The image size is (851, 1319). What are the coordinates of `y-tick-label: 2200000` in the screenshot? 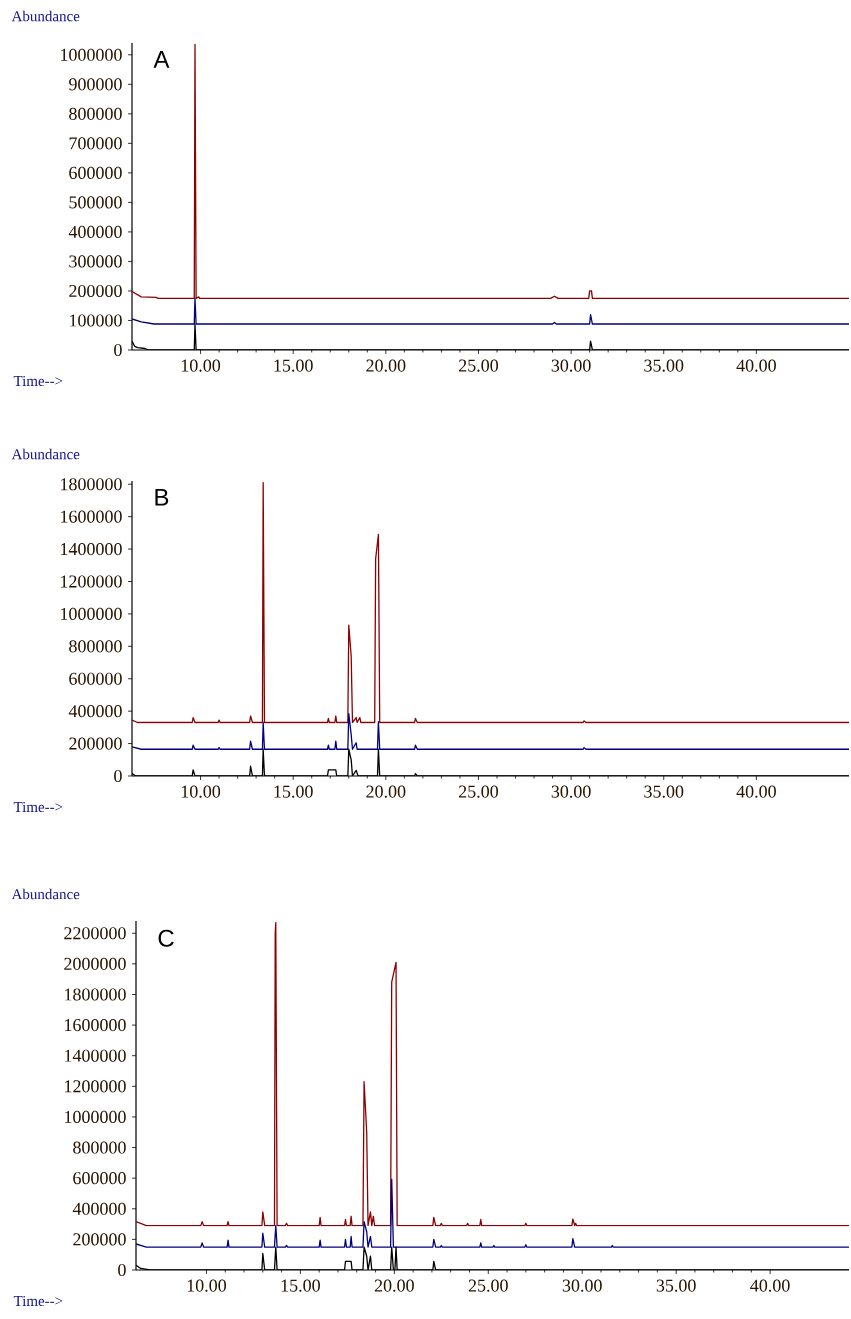 It's located at (95, 933).